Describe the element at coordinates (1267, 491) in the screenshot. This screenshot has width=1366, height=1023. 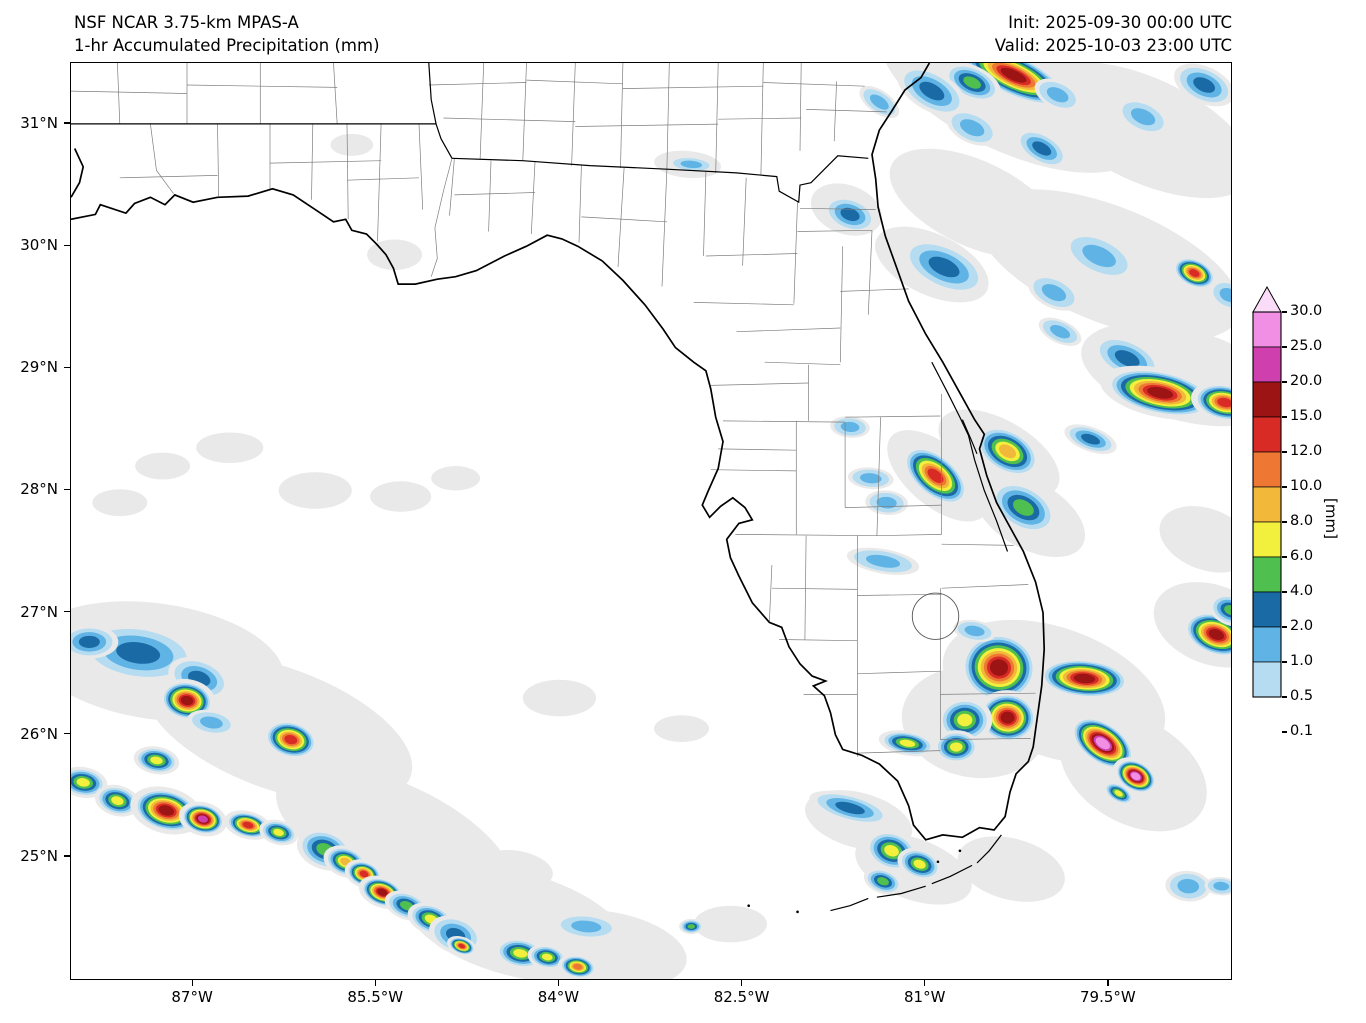
I see `colorbar-swatches` at that location.